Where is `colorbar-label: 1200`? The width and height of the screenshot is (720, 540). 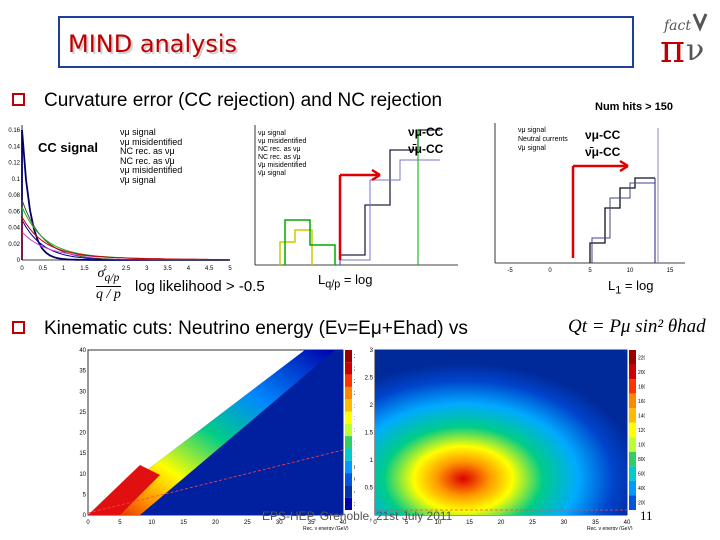 colorbar-label: 1200 is located at coordinates (641, 431).